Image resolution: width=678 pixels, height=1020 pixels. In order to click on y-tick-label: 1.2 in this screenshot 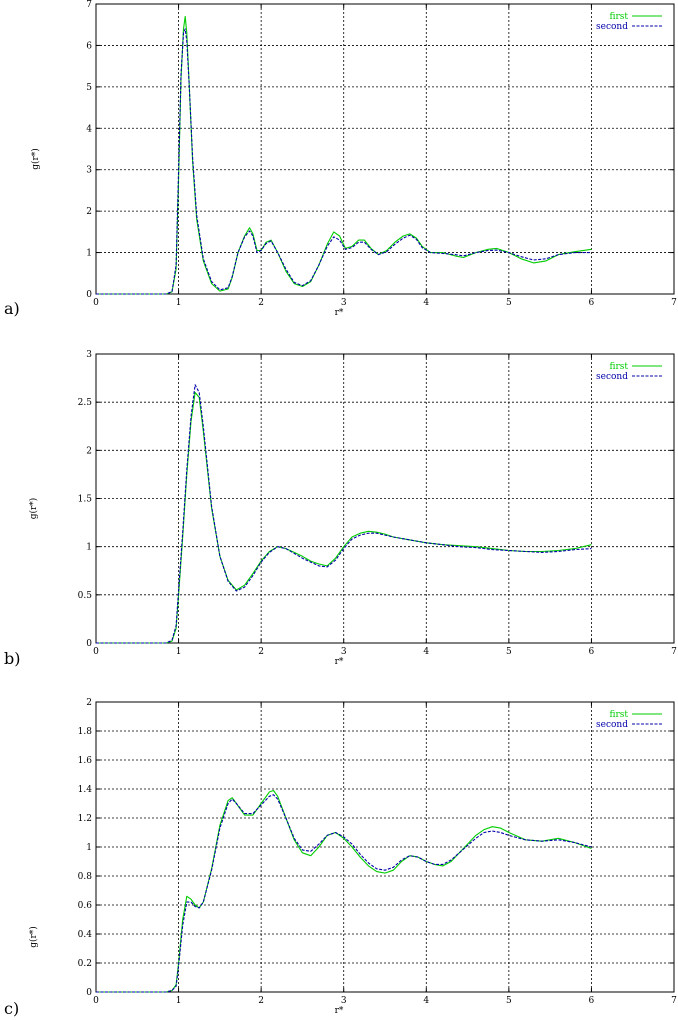, I will do `click(85, 819)`.